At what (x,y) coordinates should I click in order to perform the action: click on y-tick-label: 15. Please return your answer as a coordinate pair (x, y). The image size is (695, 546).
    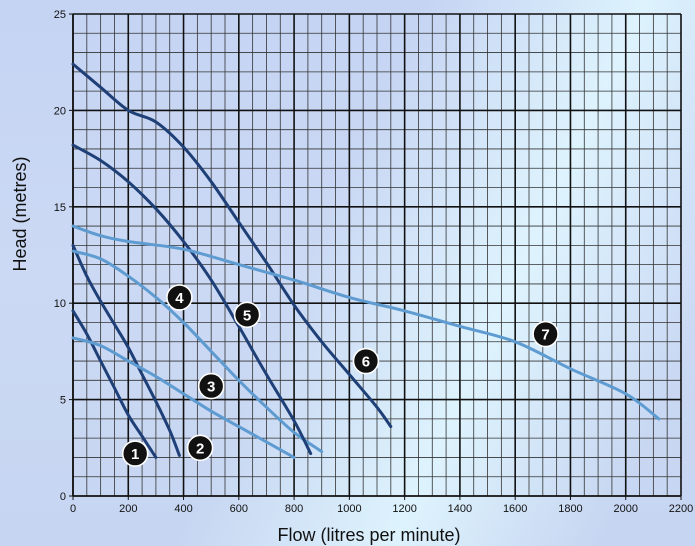
    Looking at the image, I should click on (60, 208).